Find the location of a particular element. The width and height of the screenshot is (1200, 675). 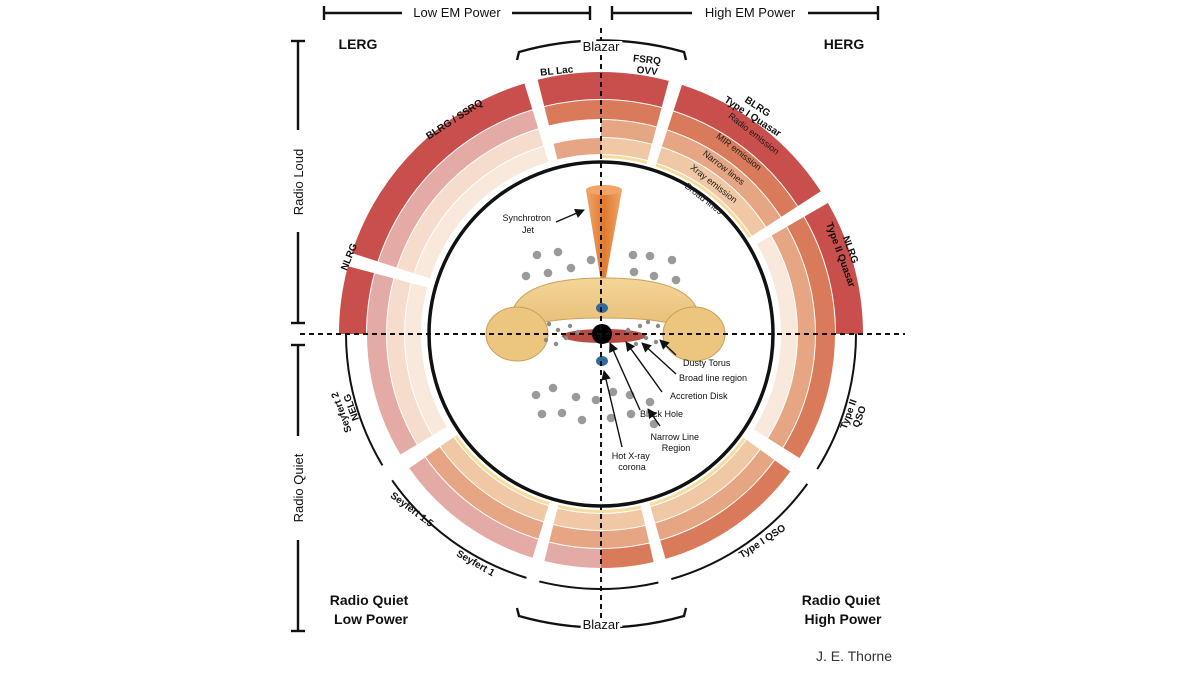

ring-seyfert2-outer-arc is located at coordinates (364, 399).